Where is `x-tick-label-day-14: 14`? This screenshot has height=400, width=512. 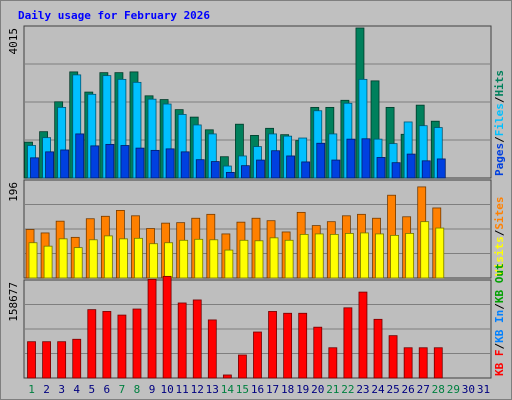
x-tick-label-day-14: 14 is located at coordinates (228, 389).